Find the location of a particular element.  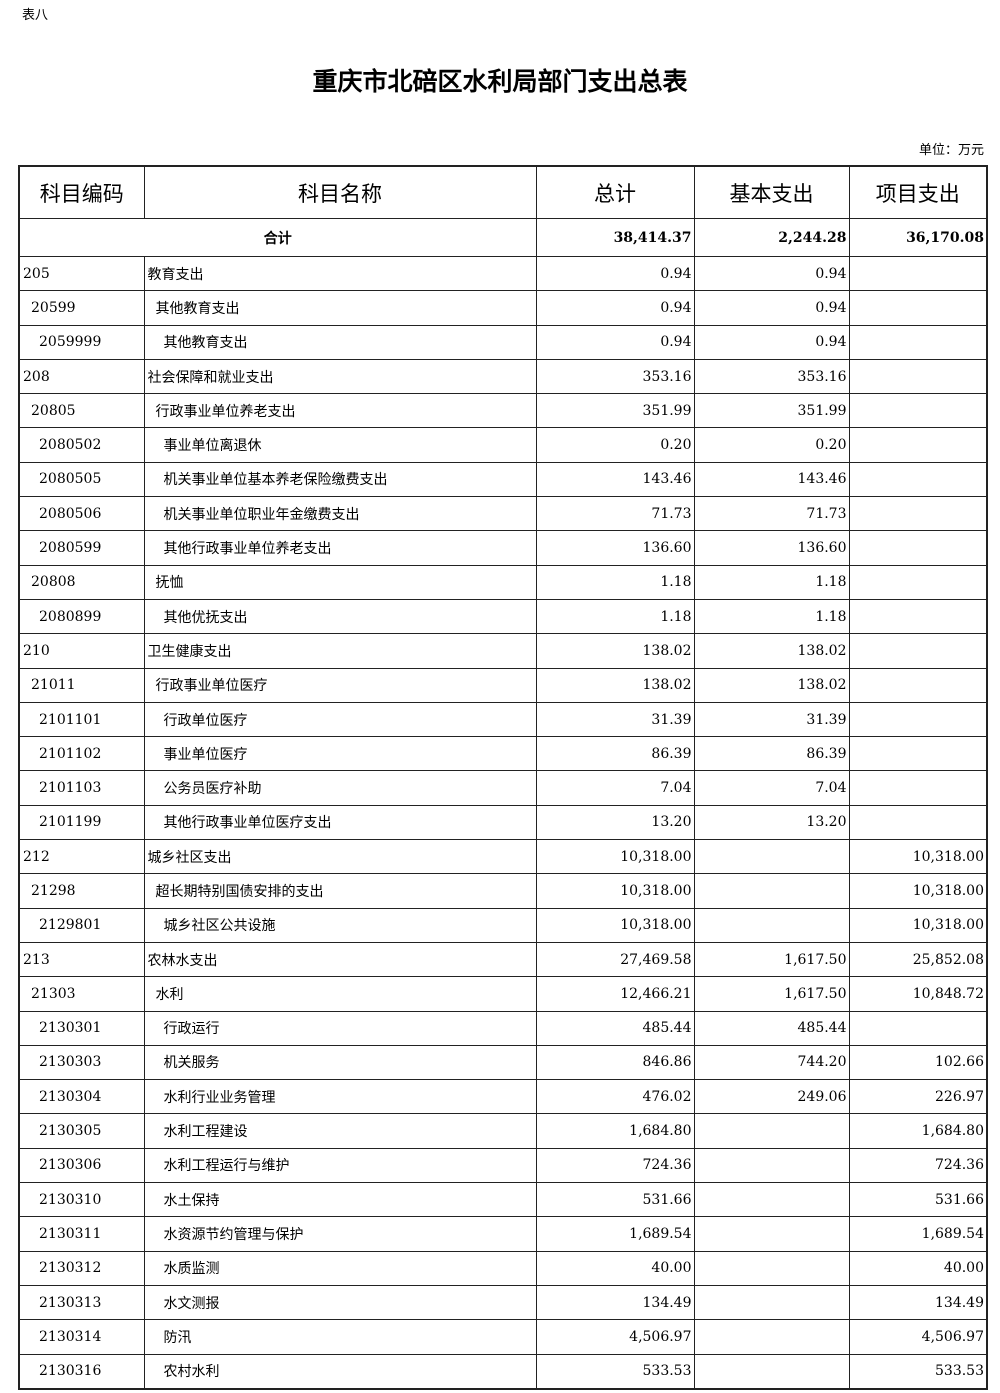

code-cell: 205 is located at coordinates (81, 273).